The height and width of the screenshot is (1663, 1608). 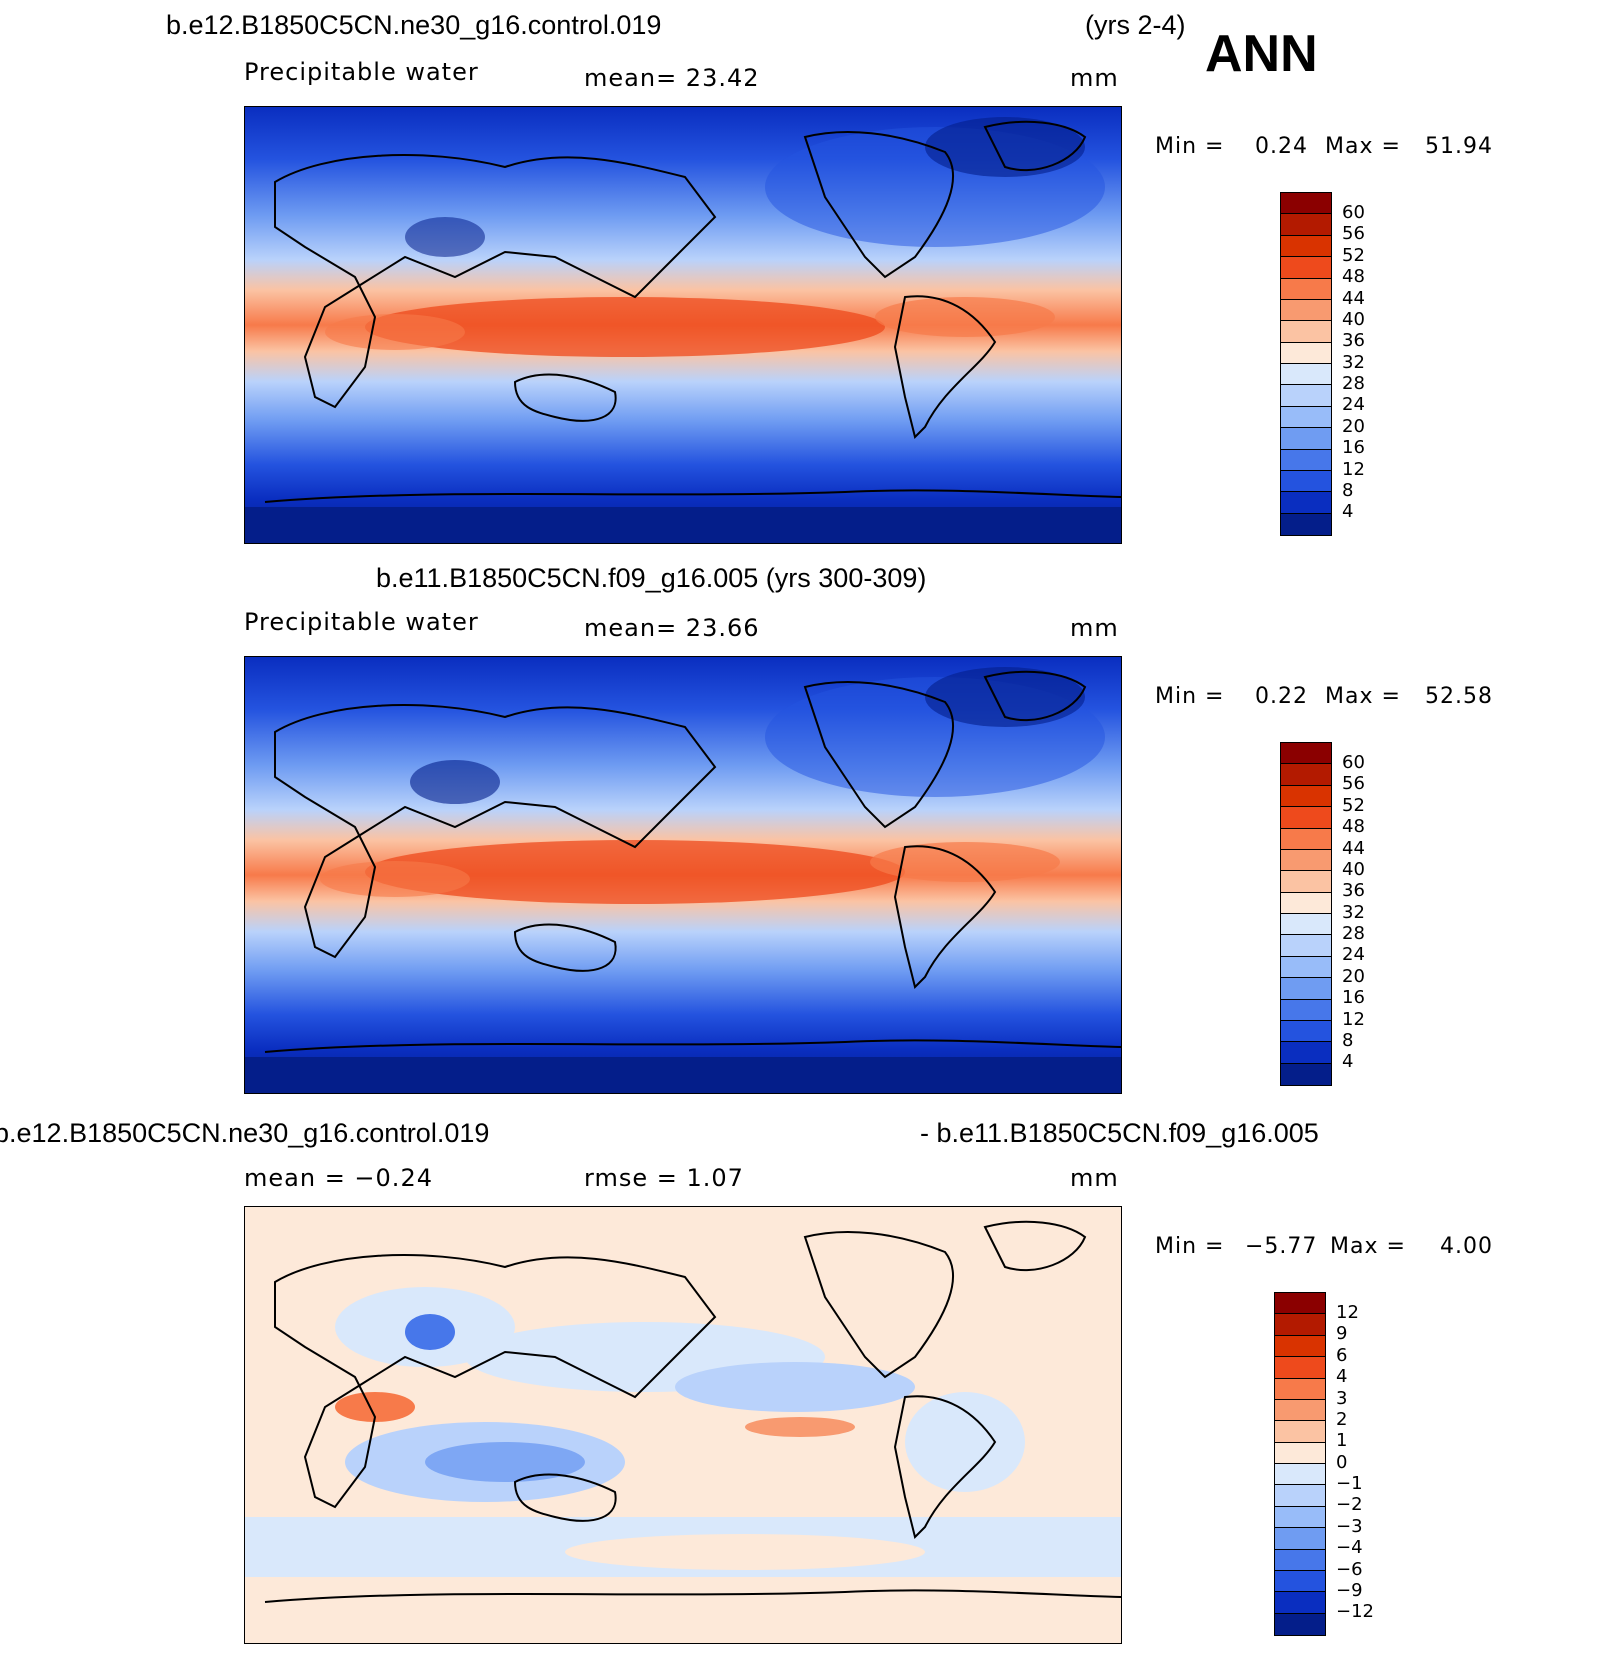 What do you see at coordinates (414, 25) in the screenshot?
I see `case-title: b.e12.B1850C5CN.ne30_g16.control.019` at bounding box center [414, 25].